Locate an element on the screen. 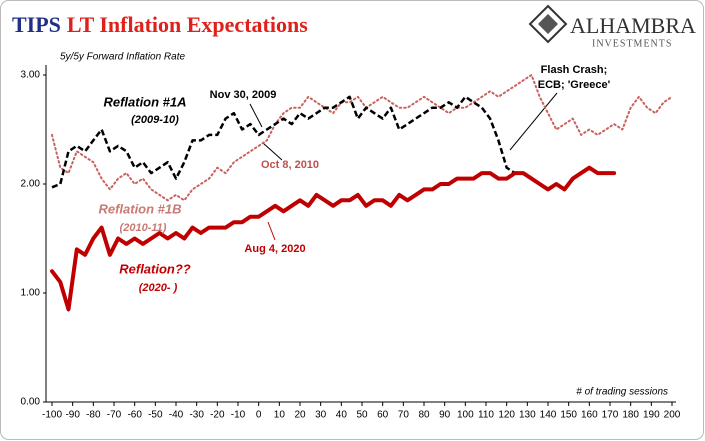 The image size is (705, 441). x-tick-label: 170 is located at coordinates (610, 415).